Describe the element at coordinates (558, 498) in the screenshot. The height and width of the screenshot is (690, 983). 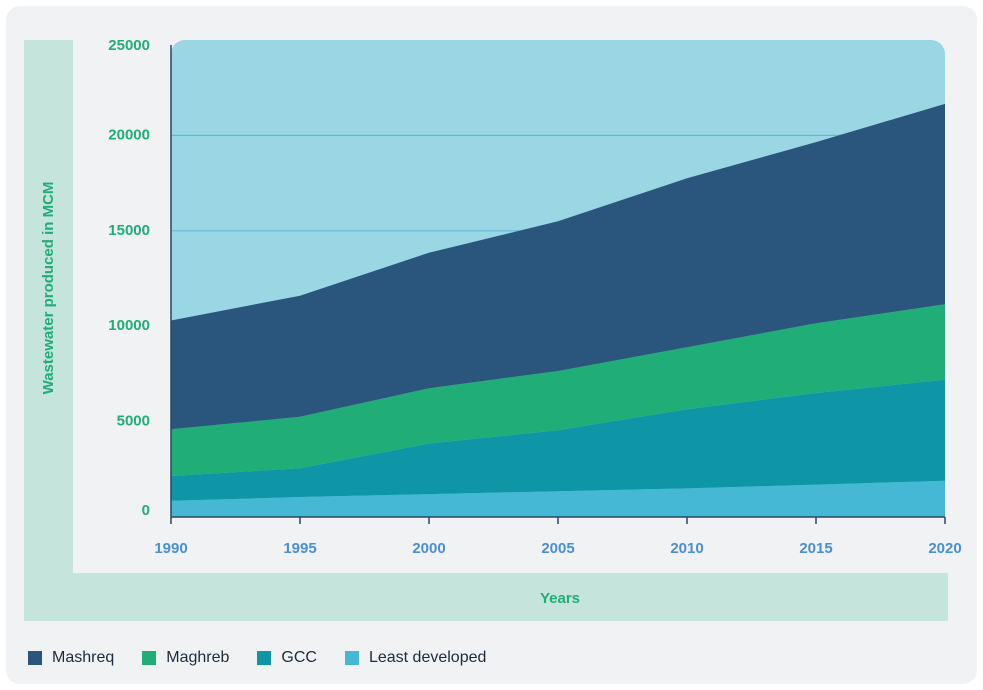
I see `area-least-developed` at that location.